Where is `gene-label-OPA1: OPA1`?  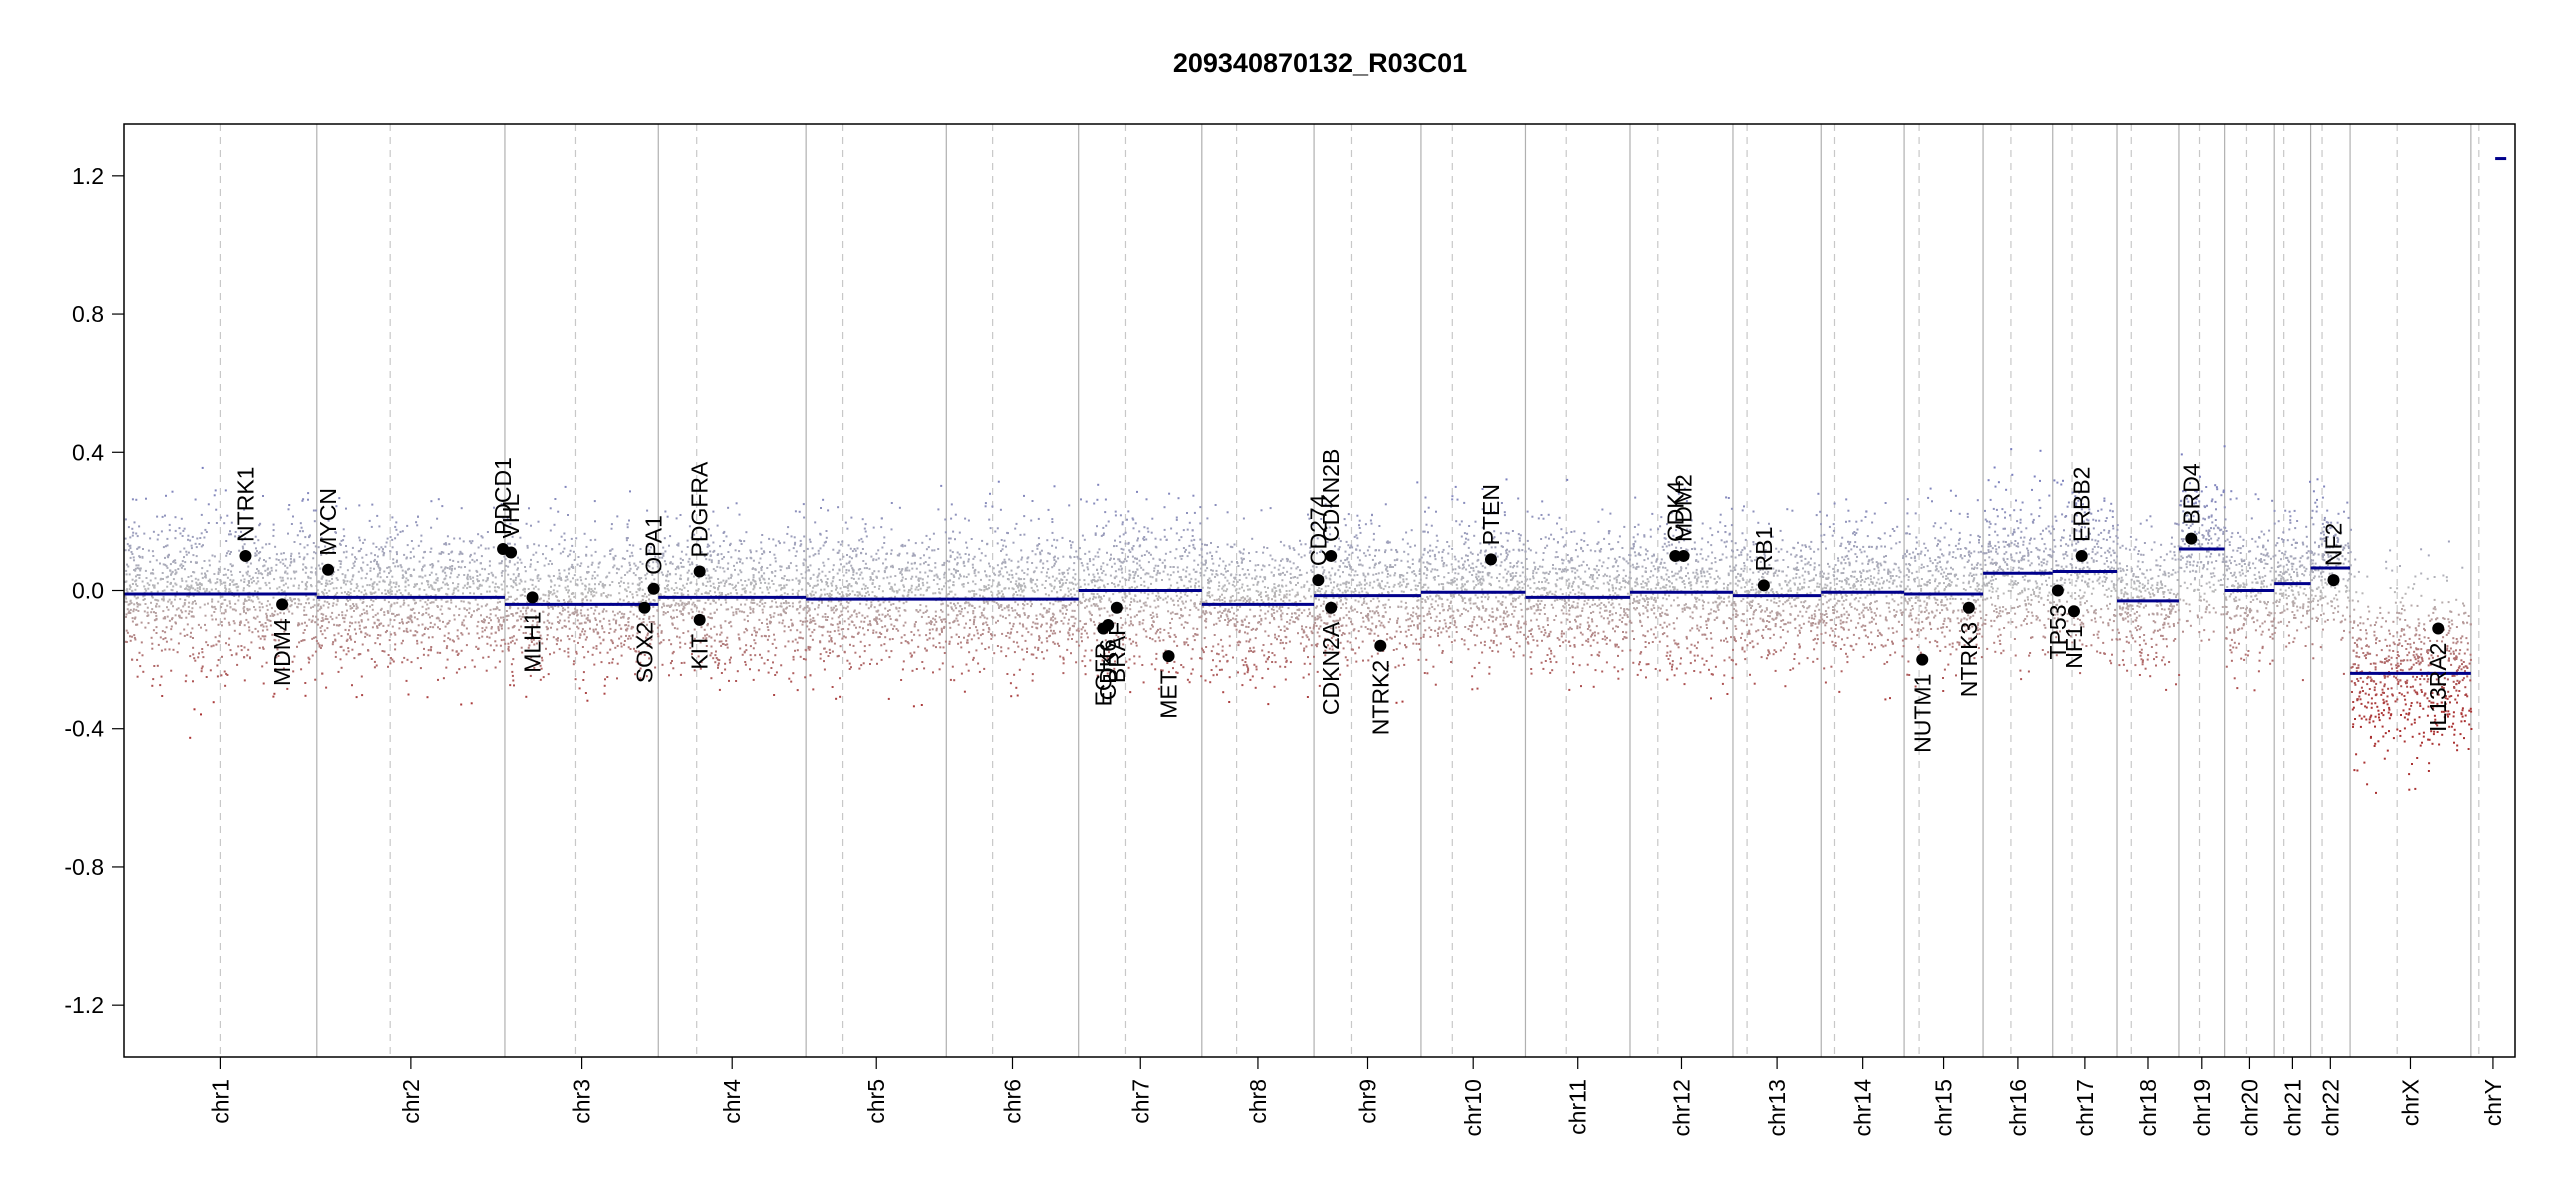
gene-label-OPA1: OPA1 is located at coordinates (654, 545).